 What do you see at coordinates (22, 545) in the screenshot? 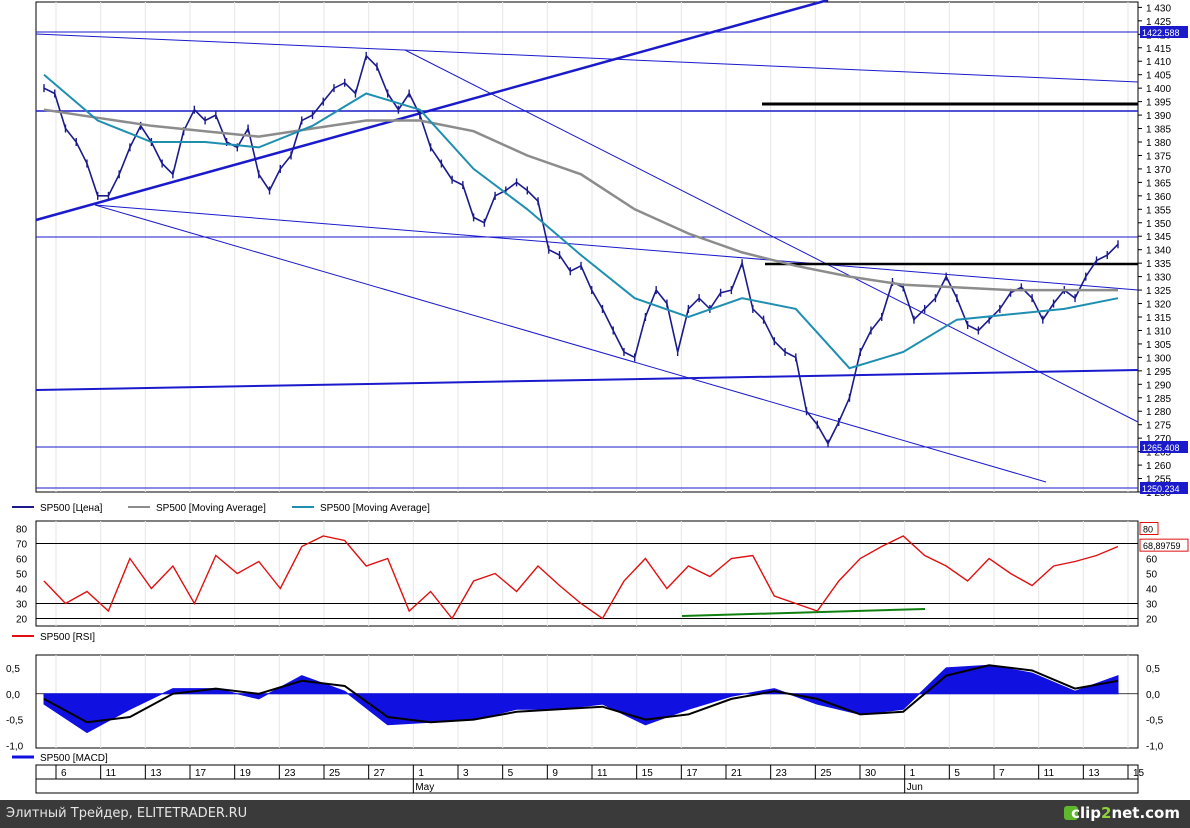
I see `rsi-y-tick-label-left: 70` at bounding box center [22, 545].